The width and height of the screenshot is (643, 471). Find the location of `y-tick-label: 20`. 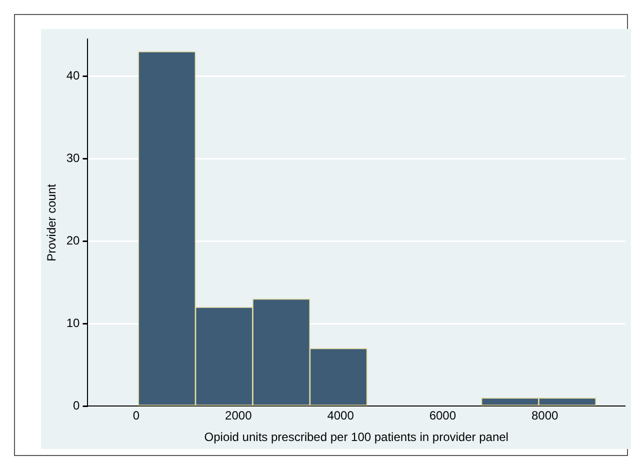

y-tick-label: 20 is located at coordinates (73, 241).